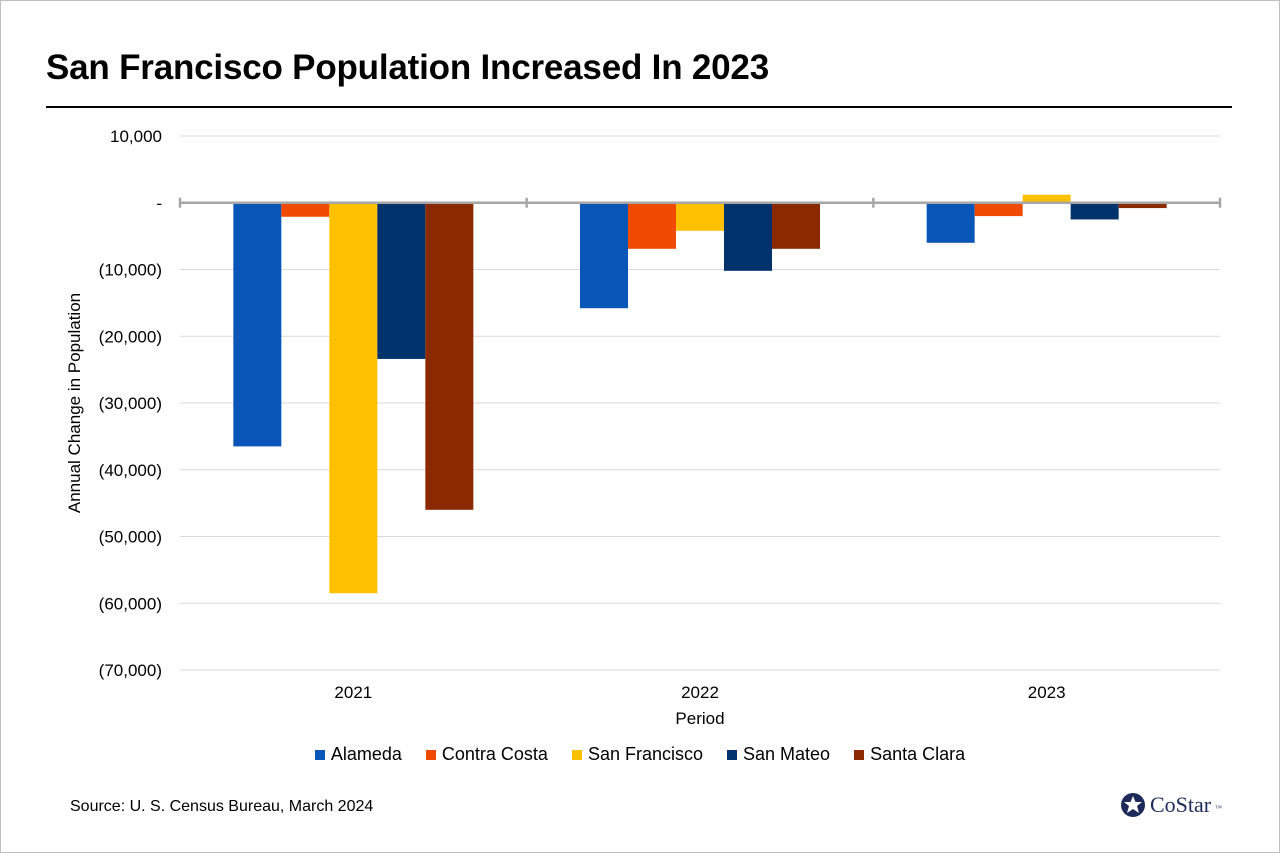 The image size is (1280, 853). I want to click on x-tick-label: 2022, so click(700, 692).